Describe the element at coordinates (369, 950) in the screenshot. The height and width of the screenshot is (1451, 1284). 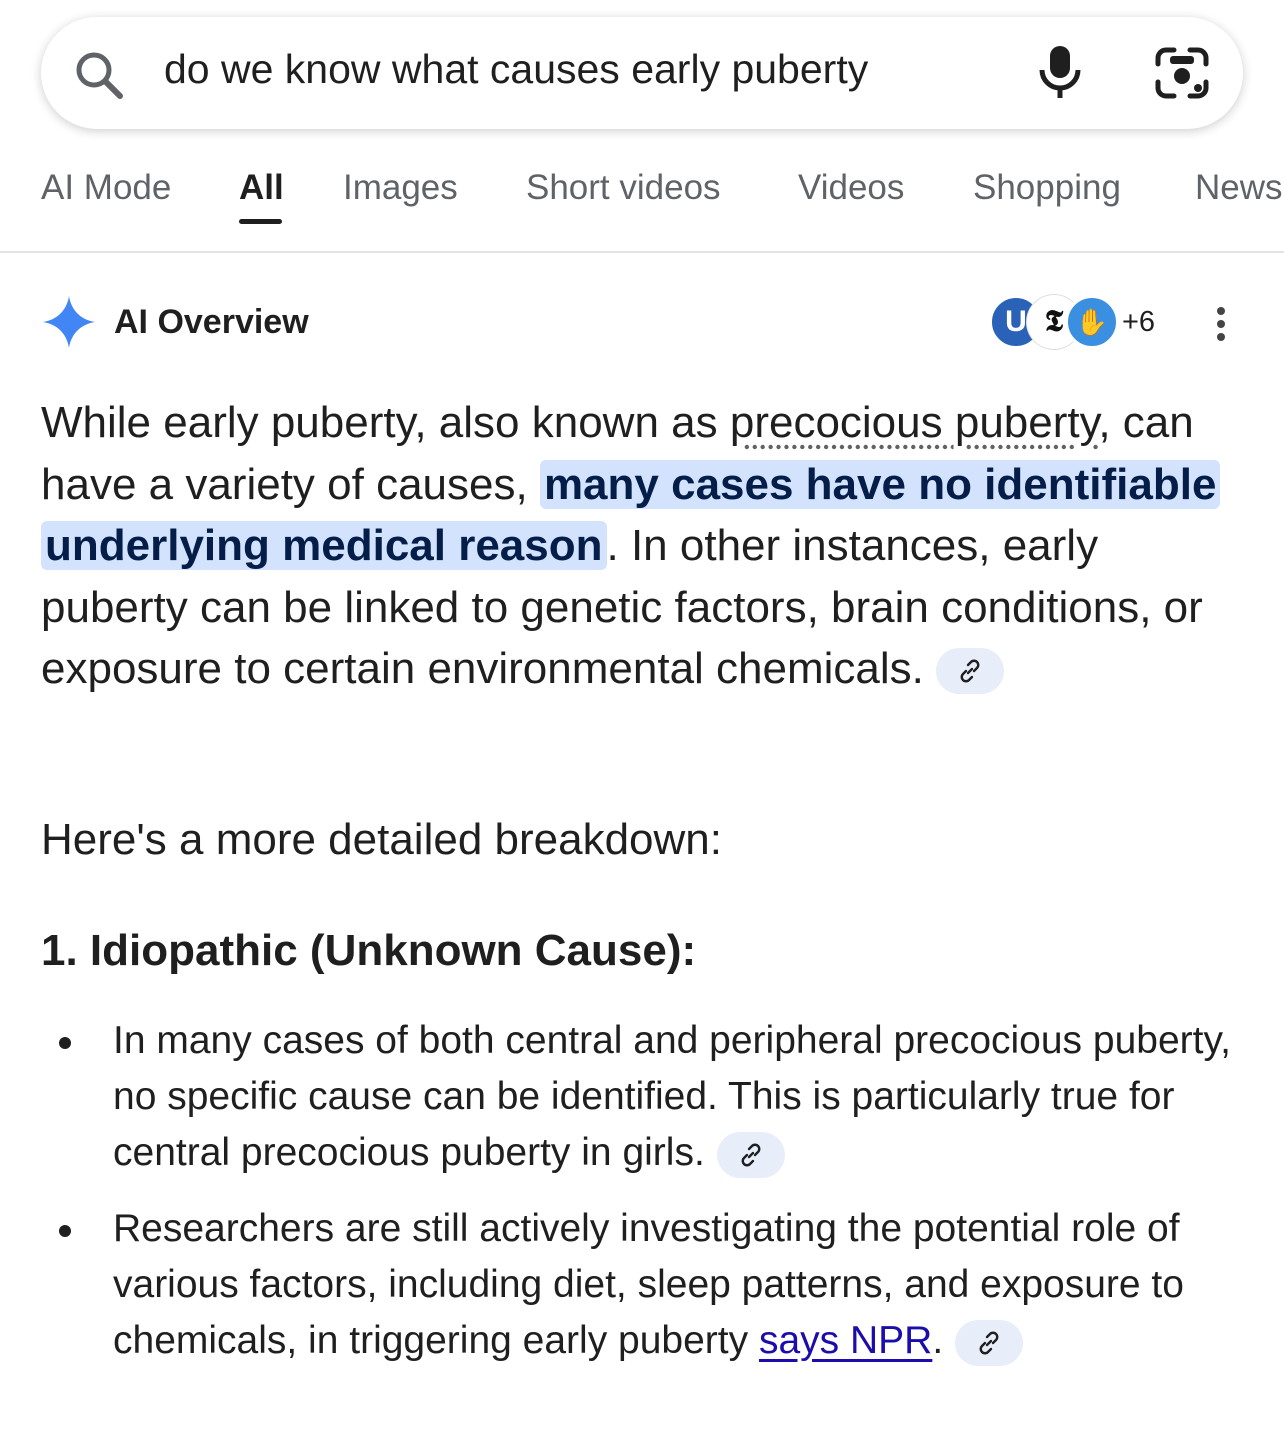
I see `section-heading: 1. Idiopathic (Unknown Cause):` at that location.